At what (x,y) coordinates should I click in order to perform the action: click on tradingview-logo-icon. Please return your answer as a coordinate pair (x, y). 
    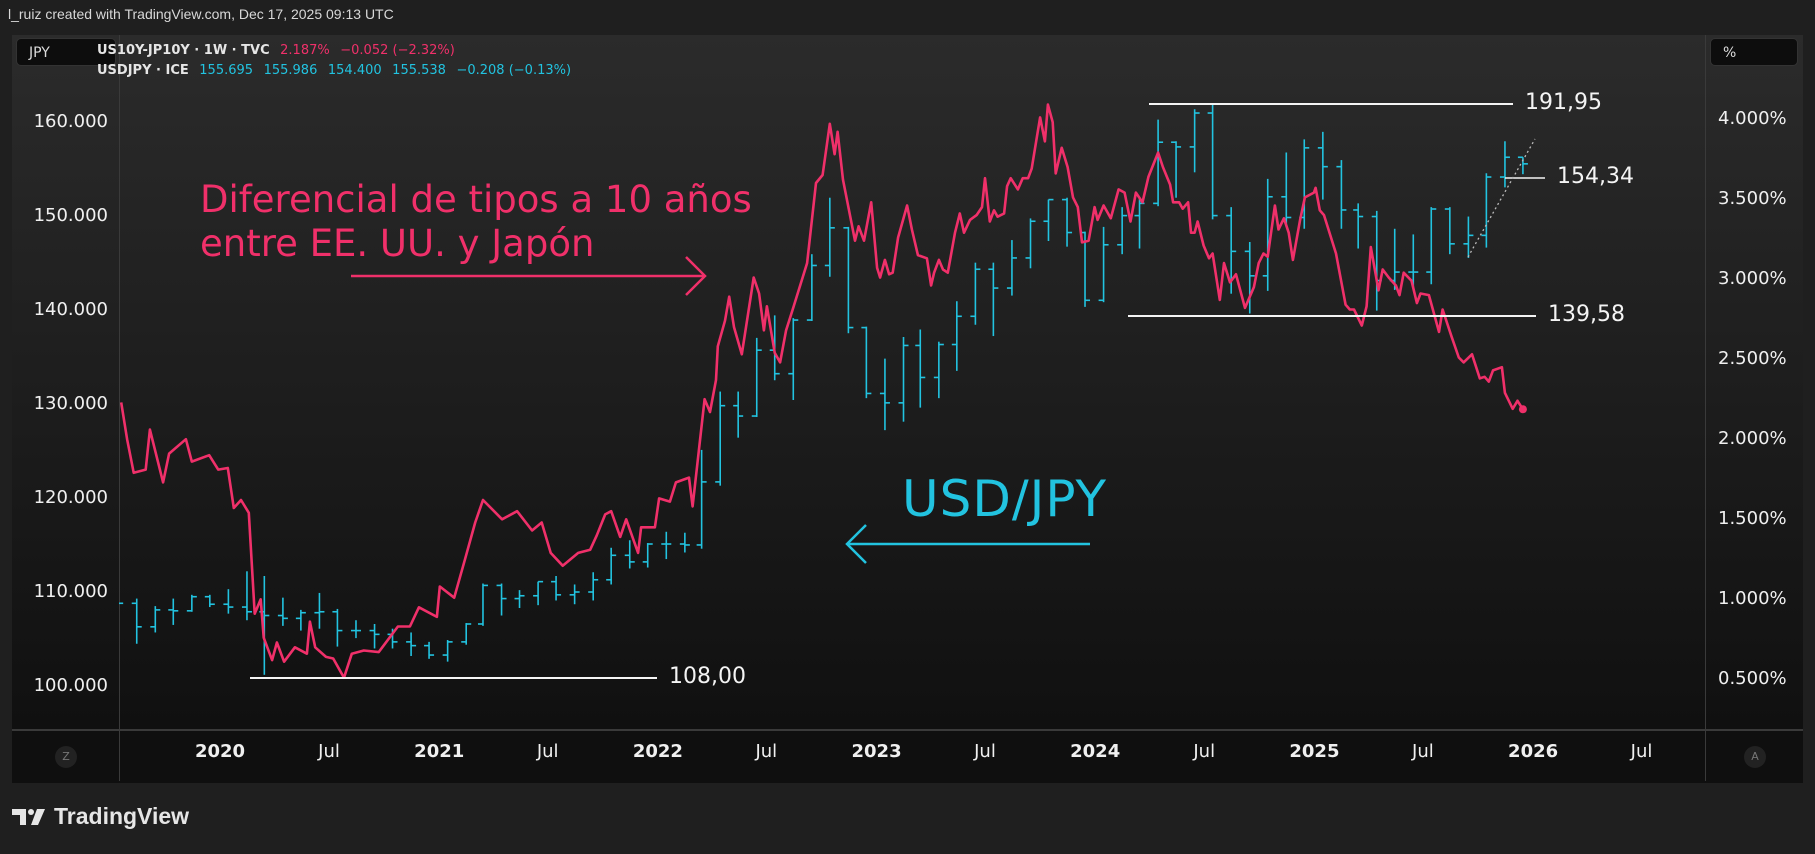
    Looking at the image, I should click on (28, 816).